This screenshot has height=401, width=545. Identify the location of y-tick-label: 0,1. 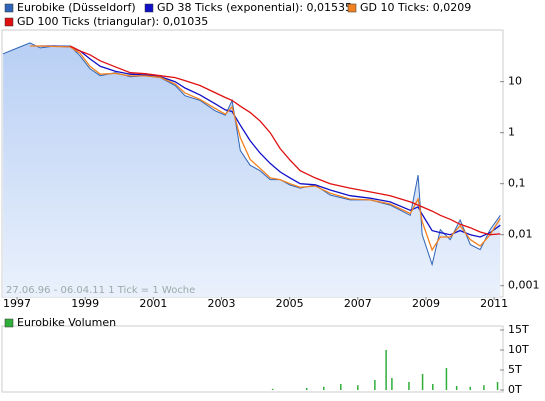
(517, 183).